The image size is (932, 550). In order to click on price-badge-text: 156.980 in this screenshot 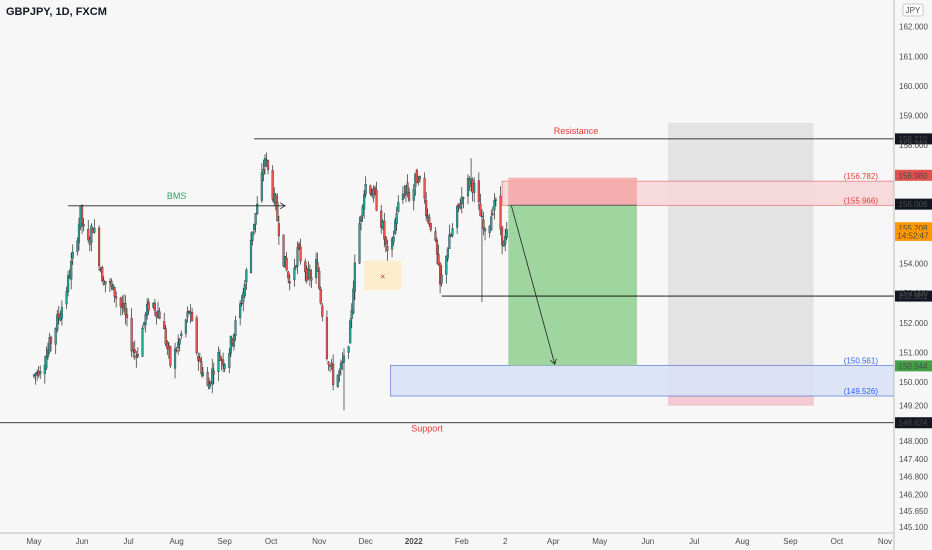, I will do `click(913, 175)`.